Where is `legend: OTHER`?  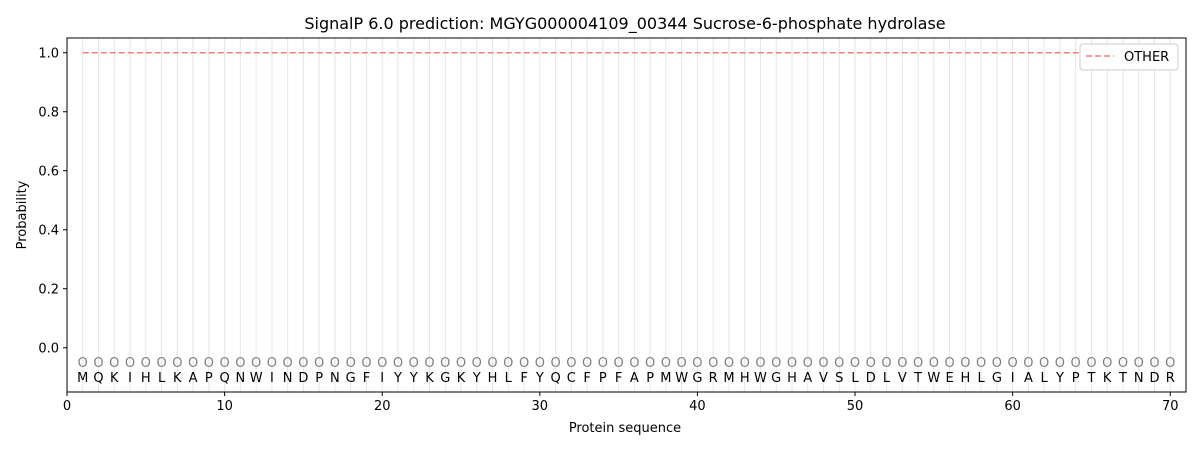
legend: OTHER is located at coordinates (1129, 57).